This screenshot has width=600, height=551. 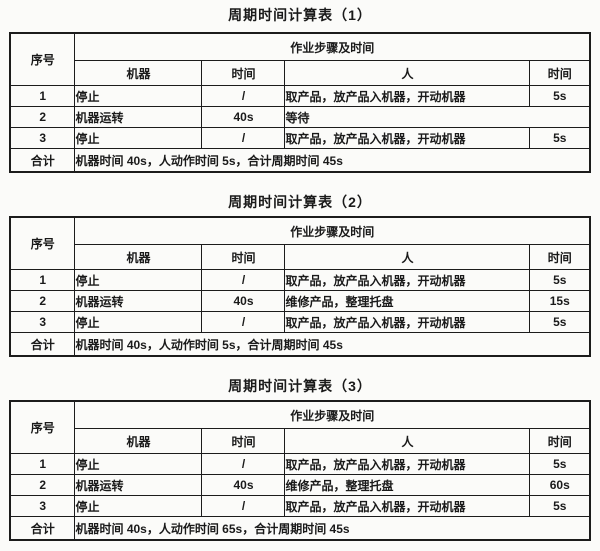 What do you see at coordinates (300, 202) in the screenshot?
I see `table-2-title: 周期时间计算表（2）` at bounding box center [300, 202].